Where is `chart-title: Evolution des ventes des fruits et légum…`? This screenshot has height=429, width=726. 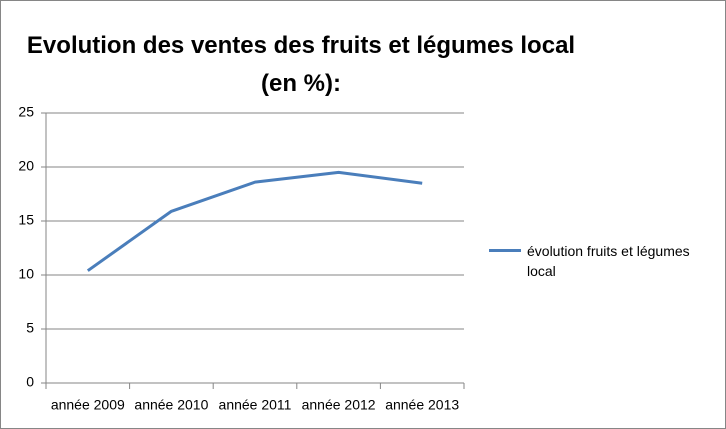 chart-title: Evolution des ventes des fruits et légum… is located at coordinates (301, 64).